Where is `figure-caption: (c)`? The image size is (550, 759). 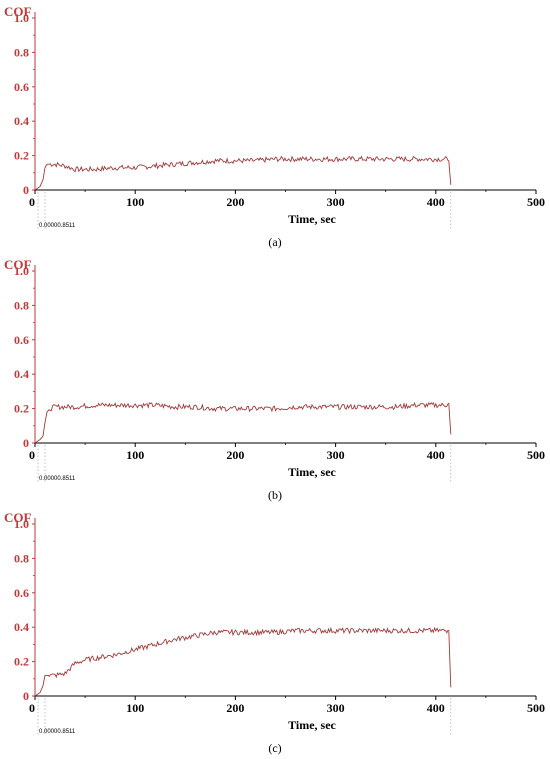
figure-caption: (c) is located at coordinates (274, 748).